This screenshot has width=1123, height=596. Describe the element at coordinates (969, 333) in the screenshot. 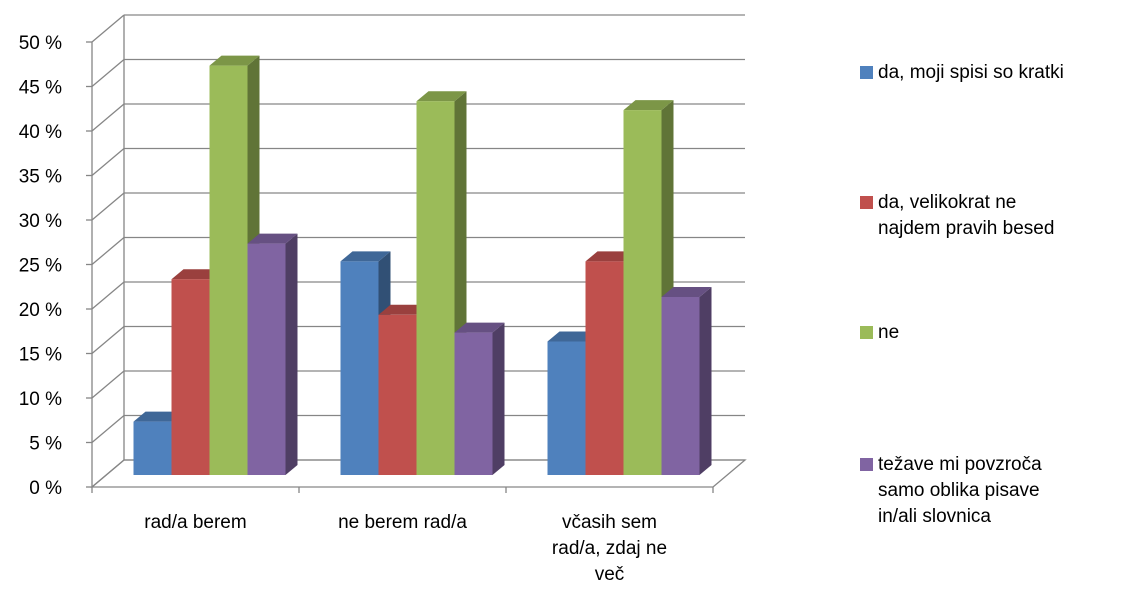

I see `legend-item: ne` at that location.